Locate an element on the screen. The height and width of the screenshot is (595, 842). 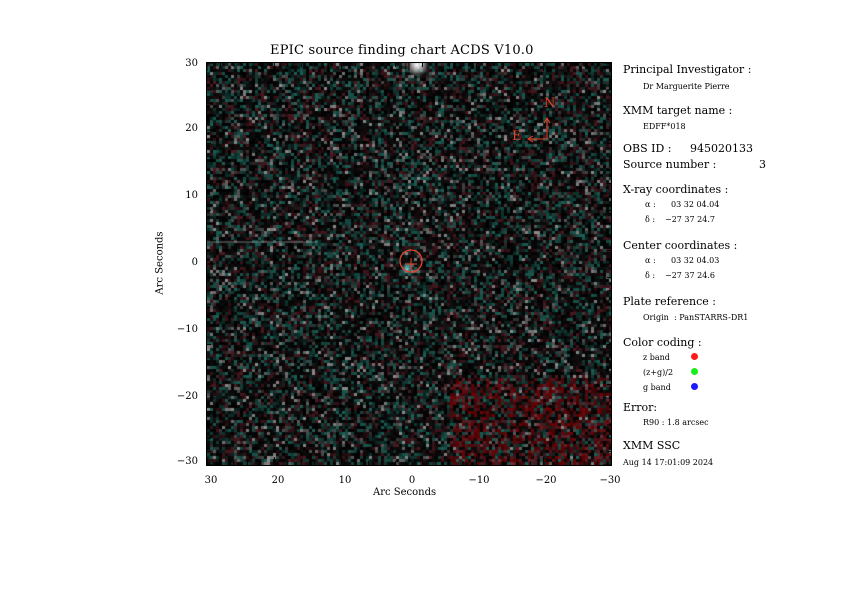
y-axis-title: Arc Seconds is located at coordinates (160, 263).